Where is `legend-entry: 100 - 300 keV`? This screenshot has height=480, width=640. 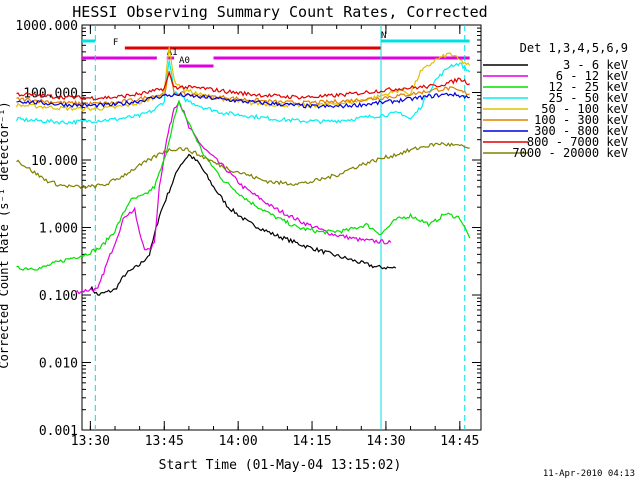
legend-entry: 100 - 300 keV is located at coordinates (581, 120).